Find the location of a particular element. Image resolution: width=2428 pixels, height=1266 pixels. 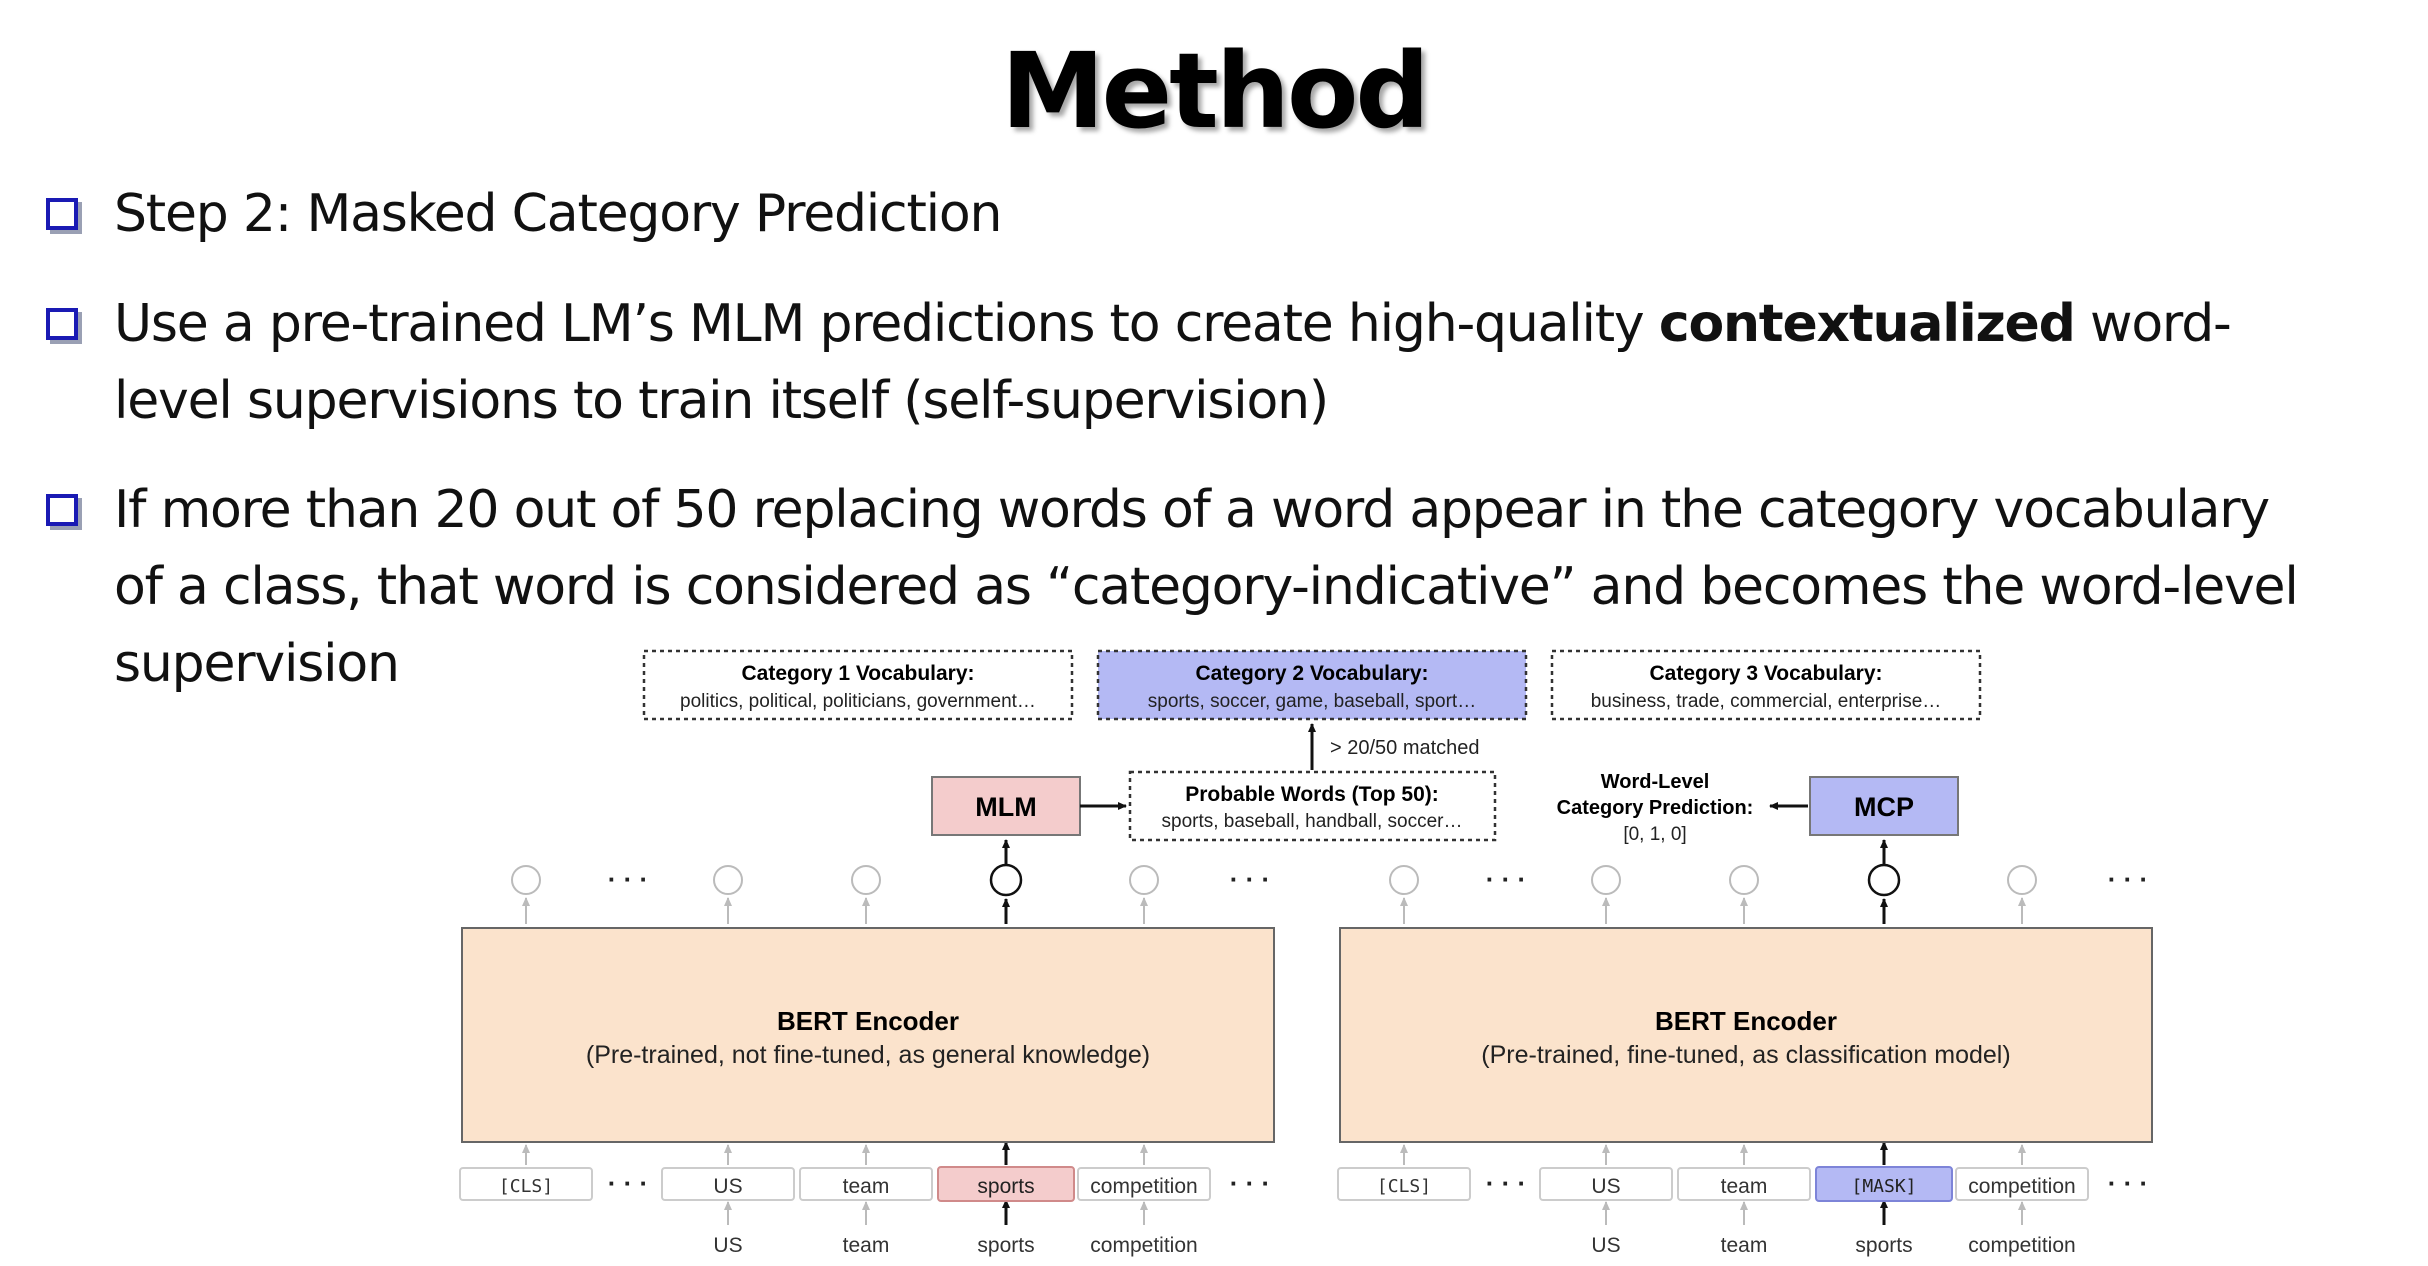

left-output-nodes is located at coordinates (835, 880).